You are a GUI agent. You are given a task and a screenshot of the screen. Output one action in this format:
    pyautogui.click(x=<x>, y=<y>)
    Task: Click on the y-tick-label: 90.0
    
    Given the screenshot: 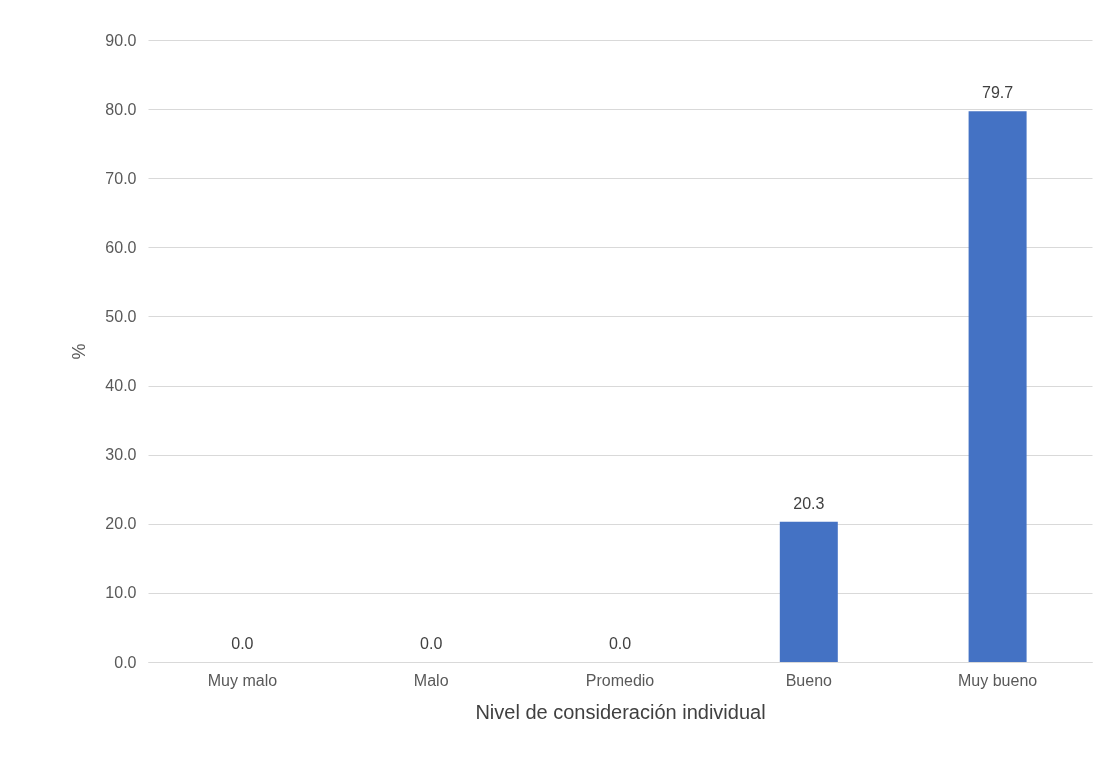 What is the action you would take?
    pyautogui.click(x=121, y=40)
    